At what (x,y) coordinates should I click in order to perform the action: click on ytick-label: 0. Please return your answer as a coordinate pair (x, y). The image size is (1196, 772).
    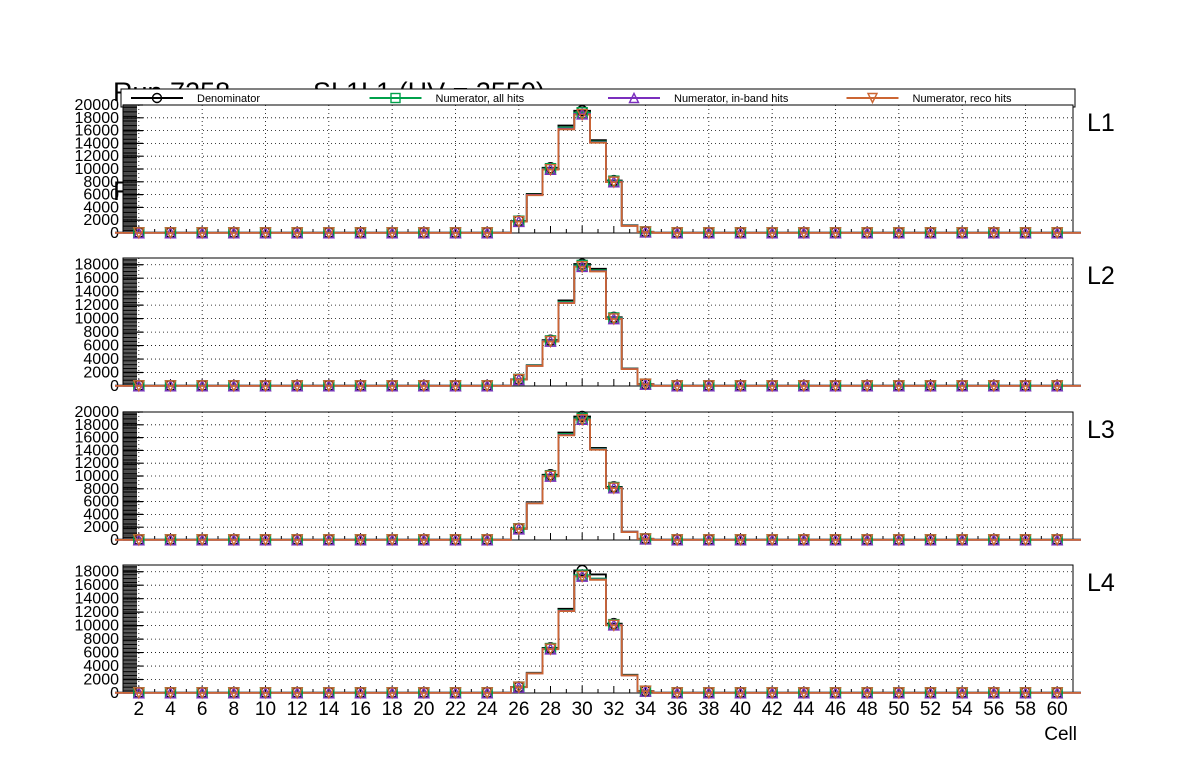
    Looking at the image, I should click on (114, 540).